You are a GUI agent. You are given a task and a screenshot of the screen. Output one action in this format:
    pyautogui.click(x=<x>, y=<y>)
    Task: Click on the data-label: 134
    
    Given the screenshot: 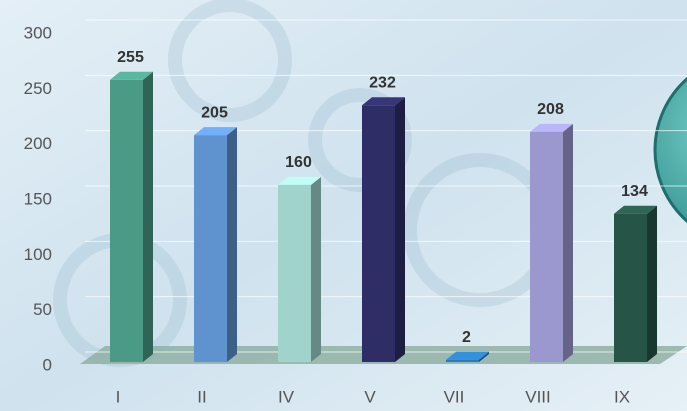 What is the action you would take?
    pyautogui.click(x=634, y=191)
    